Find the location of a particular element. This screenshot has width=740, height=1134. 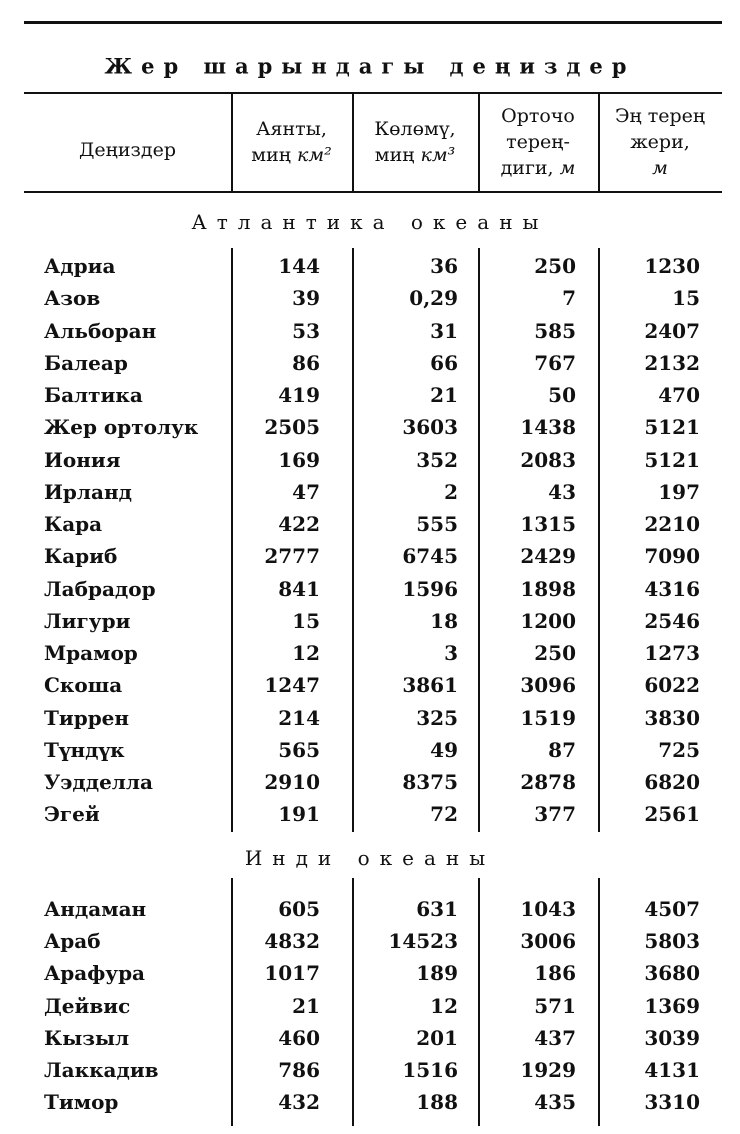

cell-value: 86 is located at coordinates (306, 362).